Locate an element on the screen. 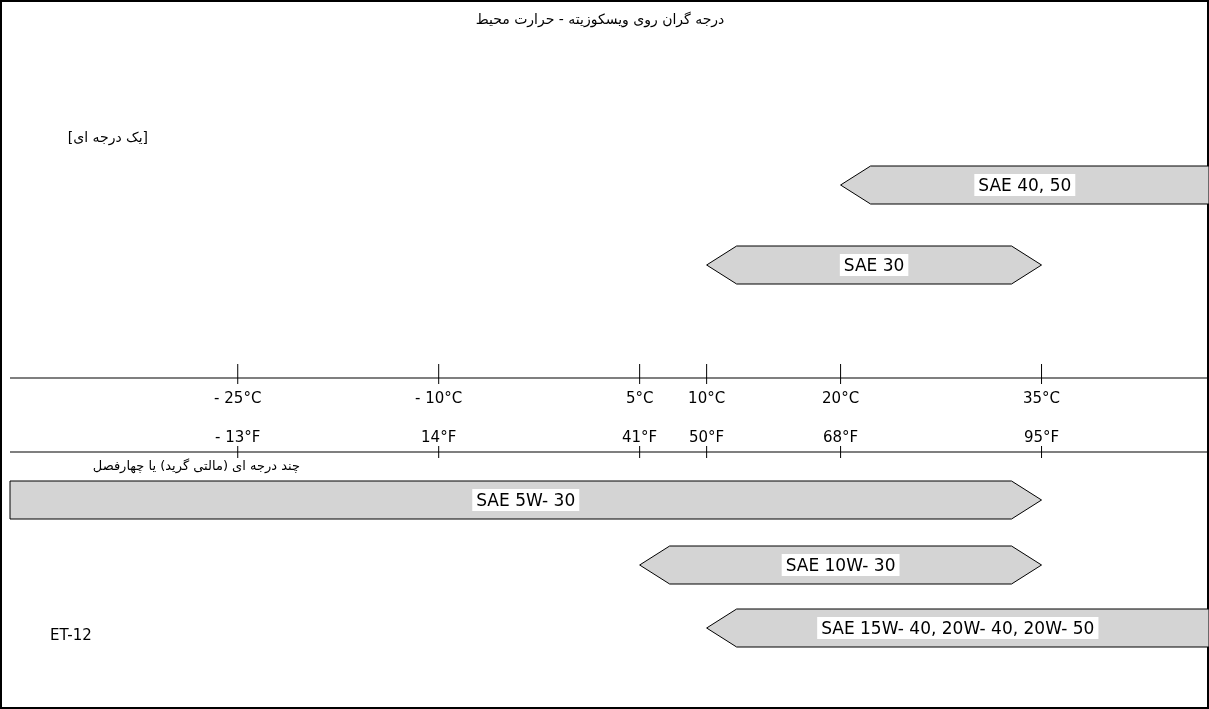 This screenshot has width=1209, height=709. x-tick-label: 95°F is located at coordinates (1041, 437).